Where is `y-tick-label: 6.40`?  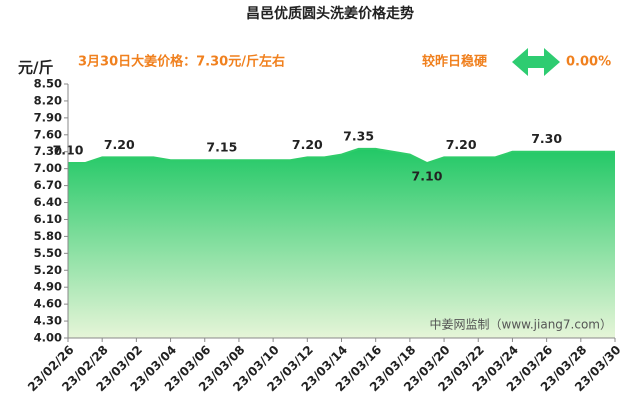 y-tick-label: 6.40 is located at coordinates (48, 202).